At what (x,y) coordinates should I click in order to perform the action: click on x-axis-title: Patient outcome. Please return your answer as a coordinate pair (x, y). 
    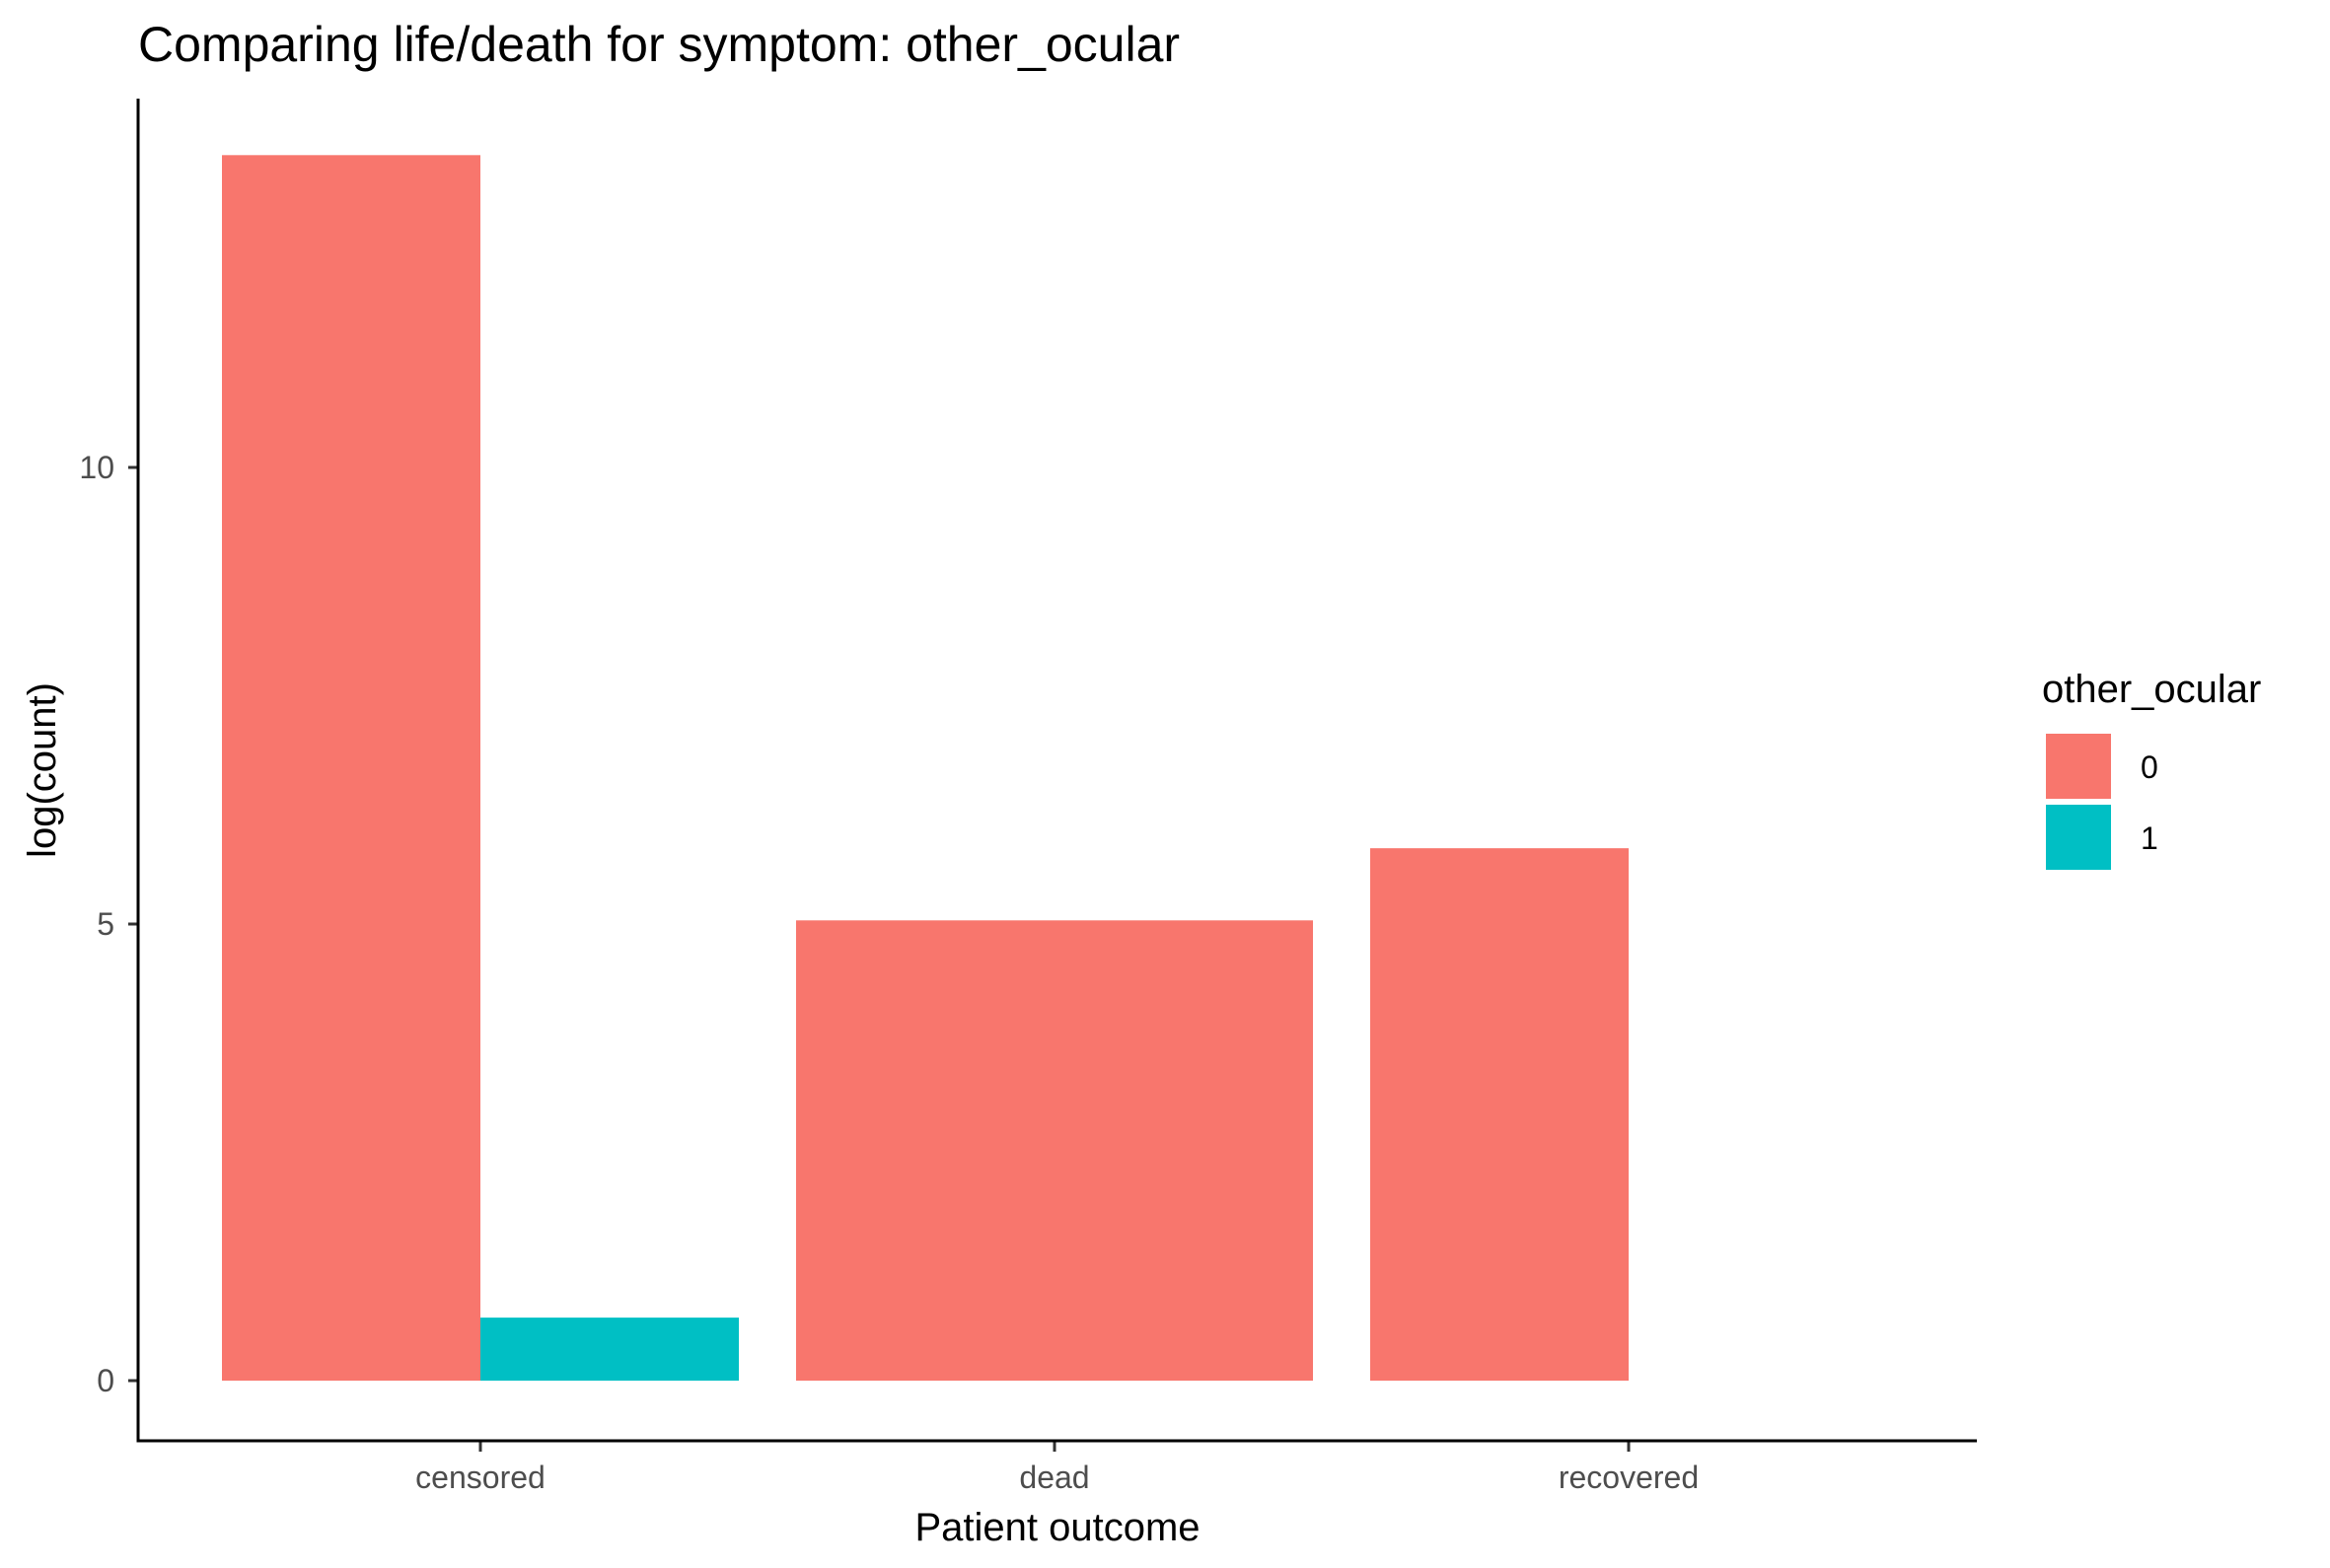
    Looking at the image, I should click on (1057, 1527).